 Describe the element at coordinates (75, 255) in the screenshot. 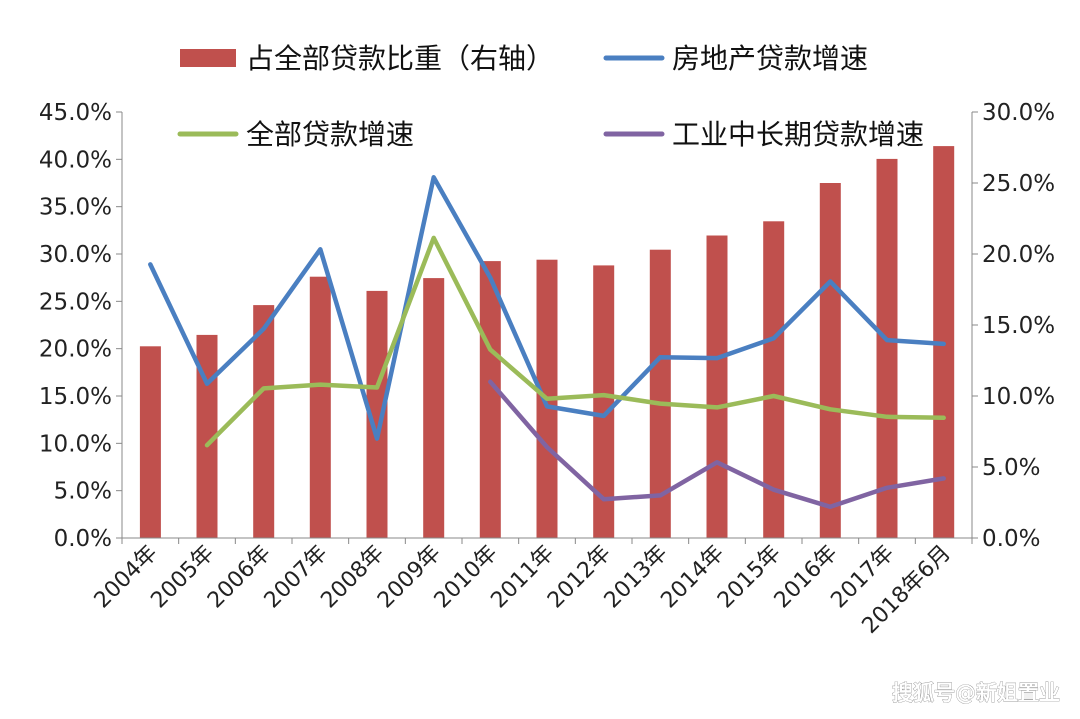

I see `left-tick-label: 30.0%` at that location.